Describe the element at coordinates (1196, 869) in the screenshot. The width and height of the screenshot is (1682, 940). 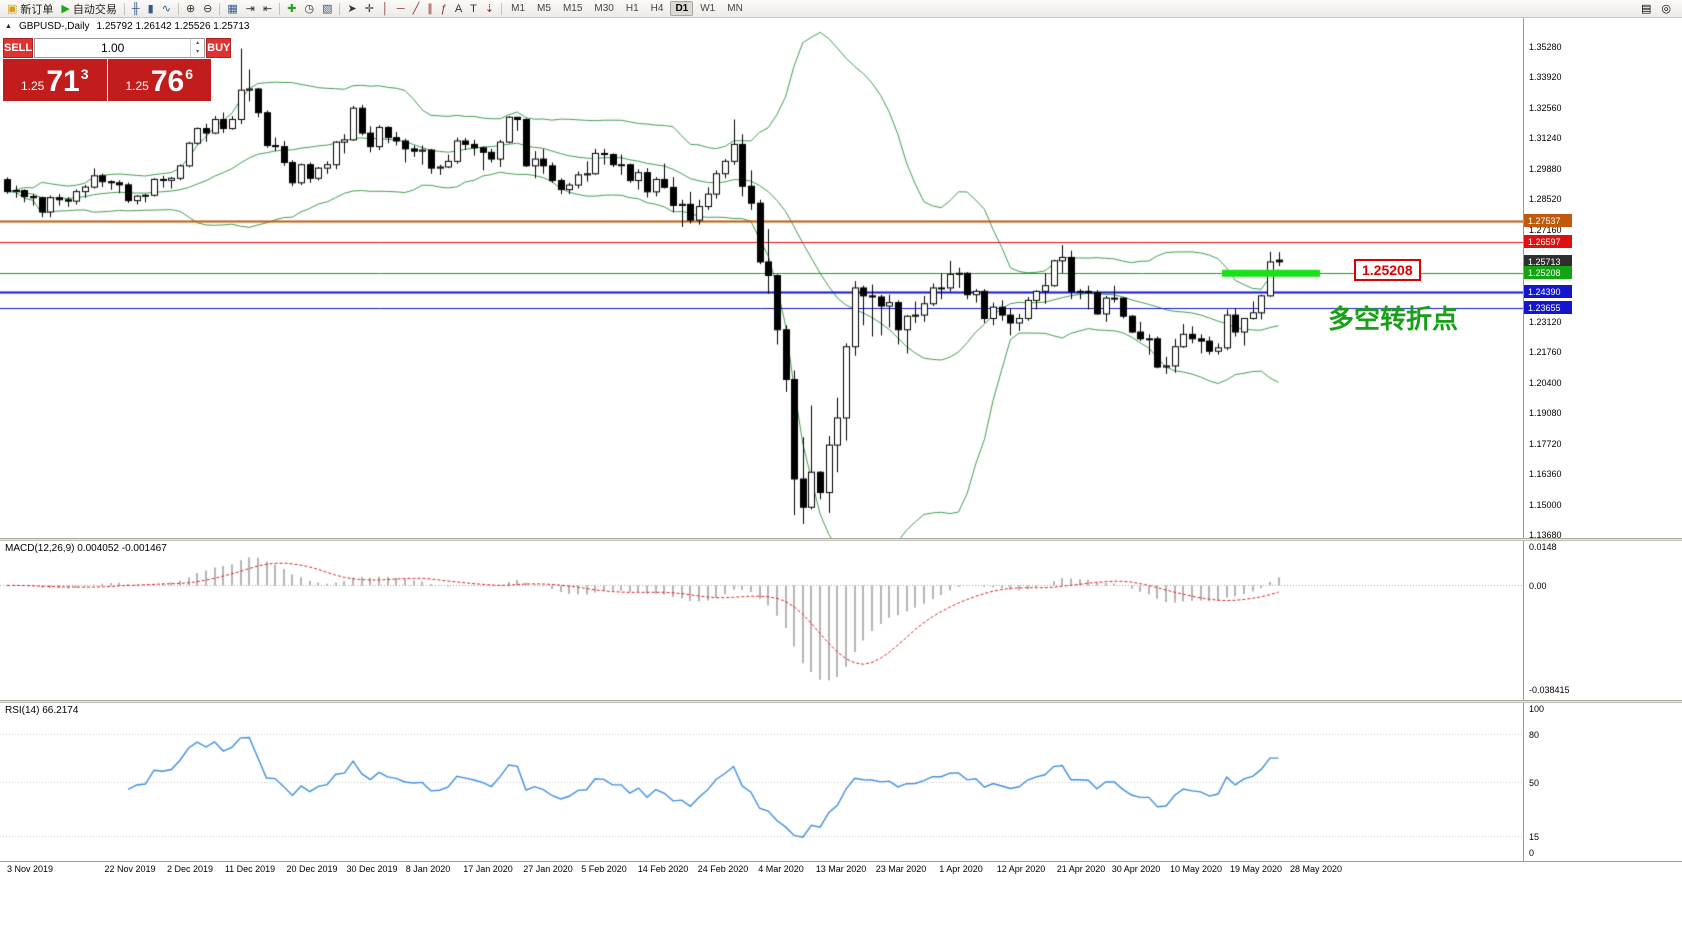
I see `time-axis-label: 10 May 2020` at that location.